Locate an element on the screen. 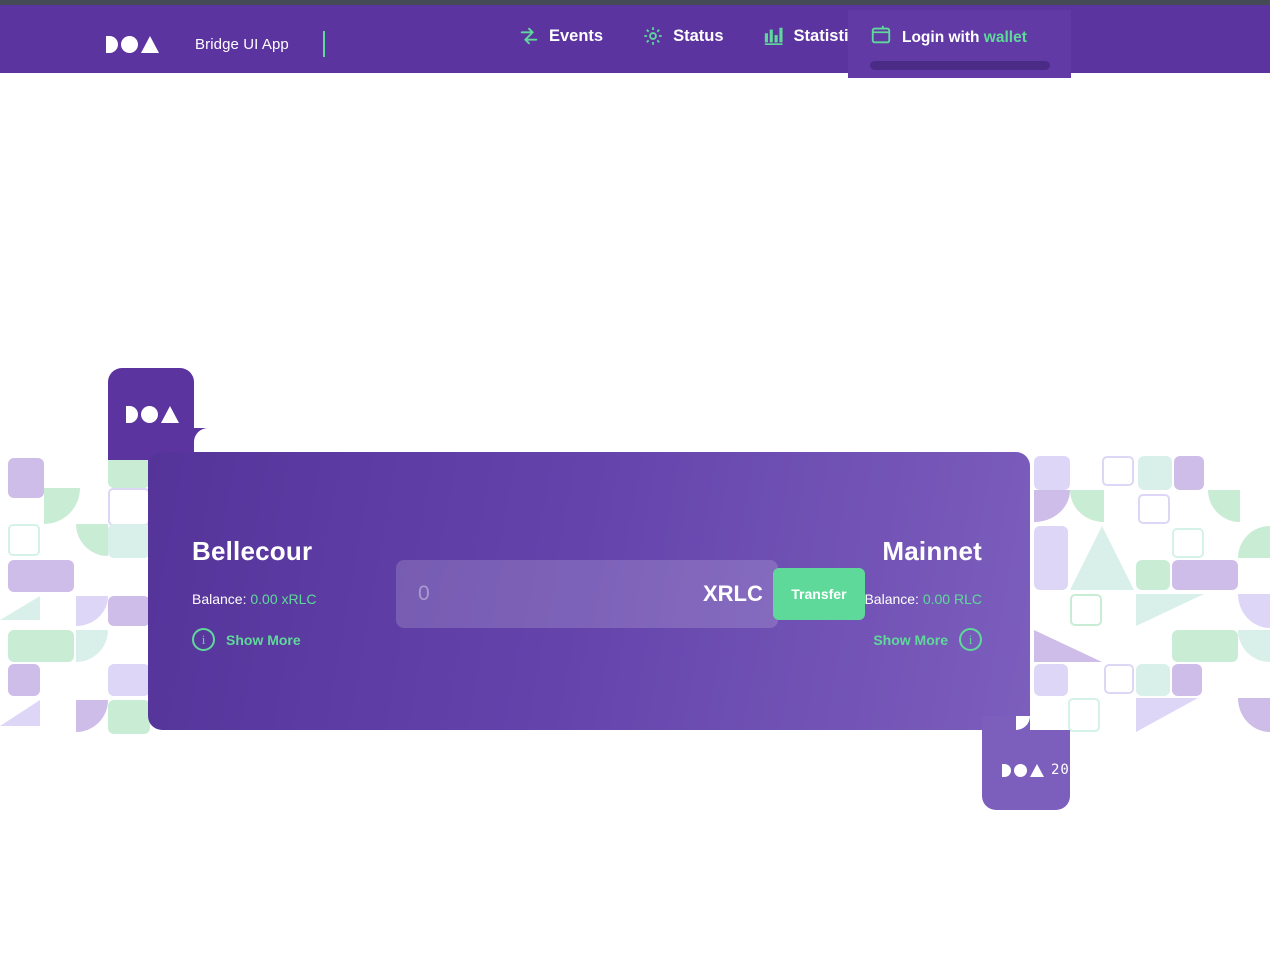  login-with-wallet-button: Login with wallet is located at coordinates (959, 44).